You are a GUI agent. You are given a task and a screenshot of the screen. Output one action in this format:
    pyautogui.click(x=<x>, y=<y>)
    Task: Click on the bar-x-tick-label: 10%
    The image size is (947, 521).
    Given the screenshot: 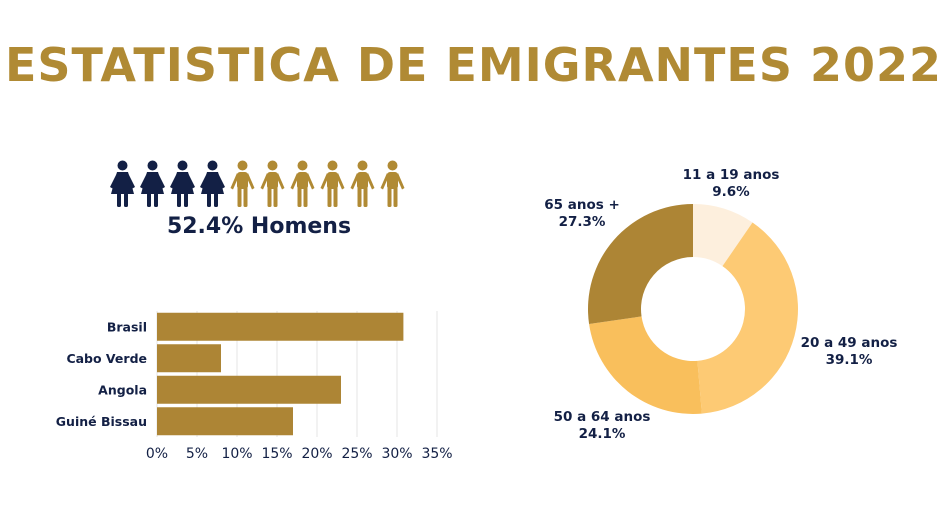 What is the action you would take?
    pyautogui.click(x=236, y=454)
    